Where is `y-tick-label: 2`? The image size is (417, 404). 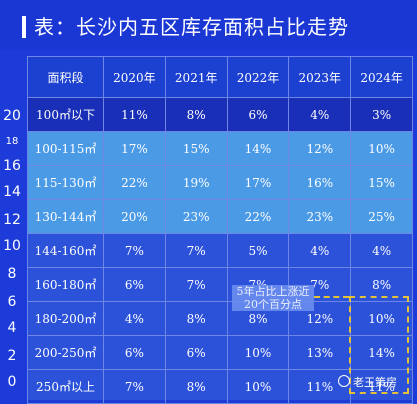 y-tick-label: 2 is located at coordinates (12, 356).